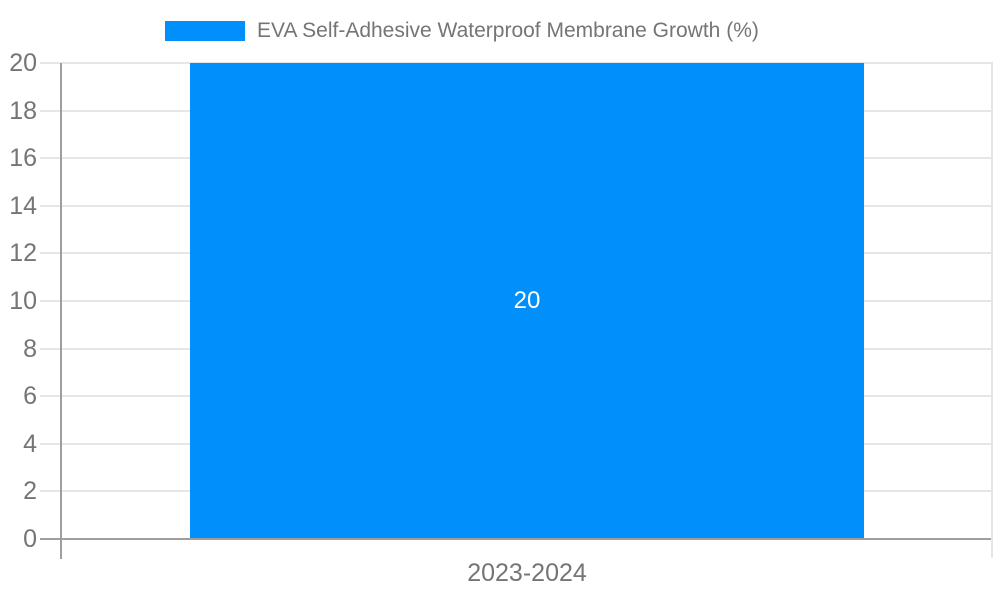 Image resolution: width=1000 pixels, height=600 pixels. I want to click on y-tick-label-16: 16, so click(23, 158).